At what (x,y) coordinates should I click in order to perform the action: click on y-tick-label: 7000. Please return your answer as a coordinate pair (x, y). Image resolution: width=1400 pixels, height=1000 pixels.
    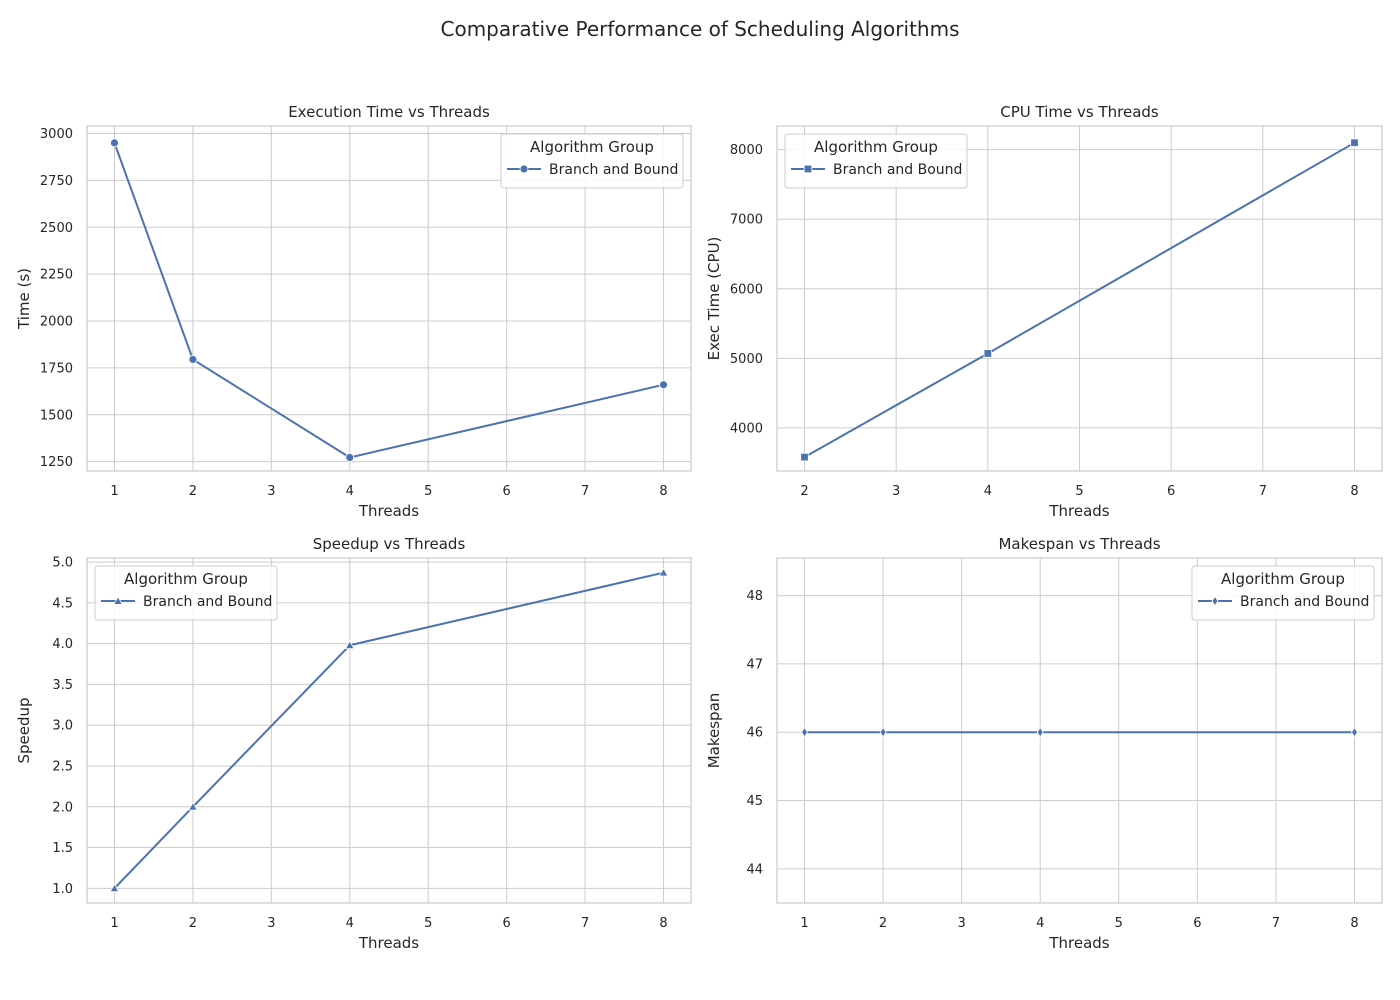
    Looking at the image, I should click on (746, 220).